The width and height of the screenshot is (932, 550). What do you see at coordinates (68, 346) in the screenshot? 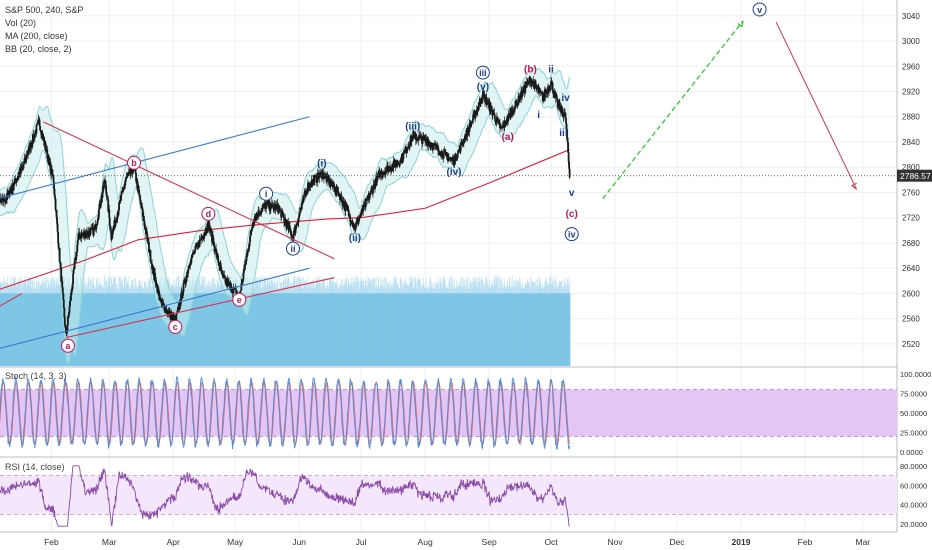
I see `wave-label: a` at bounding box center [68, 346].